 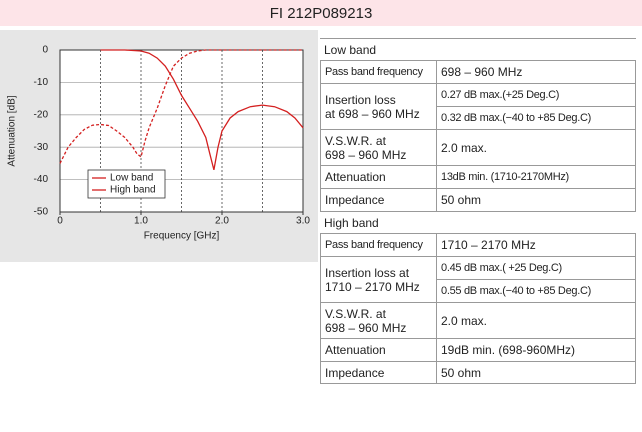 I want to click on x-tick-label: 0, so click(x=60, y=221).